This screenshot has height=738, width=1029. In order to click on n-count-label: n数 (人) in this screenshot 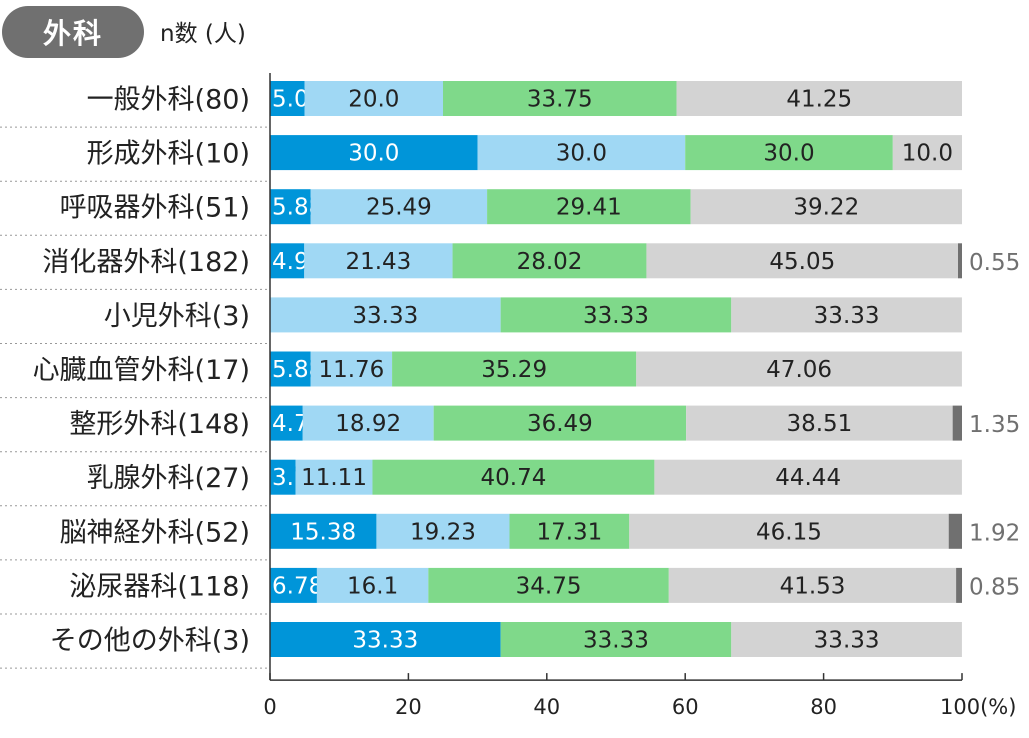, I will do `click(203, 34)`.